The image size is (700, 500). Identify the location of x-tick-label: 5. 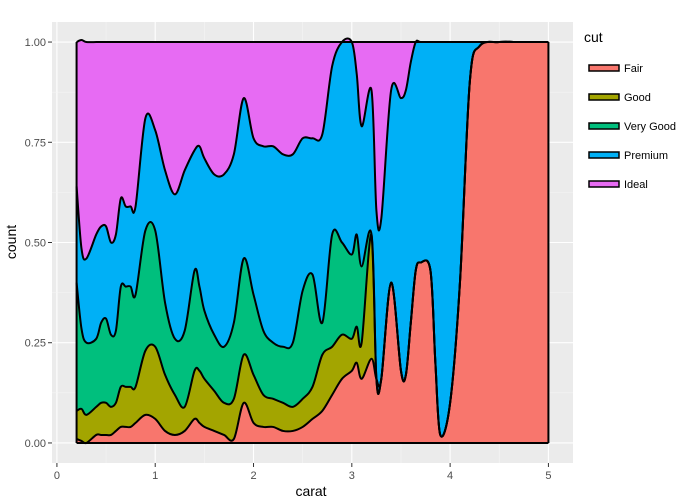
(548, 476).